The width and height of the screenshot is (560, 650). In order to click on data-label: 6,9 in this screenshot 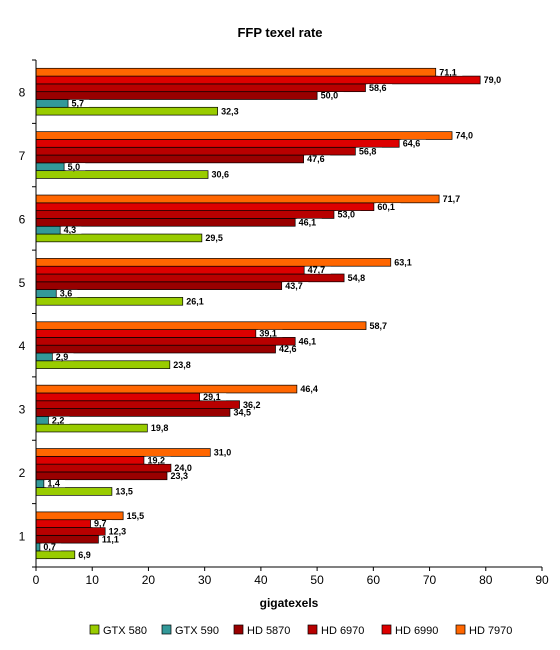, I will do `click(84, 555)`.